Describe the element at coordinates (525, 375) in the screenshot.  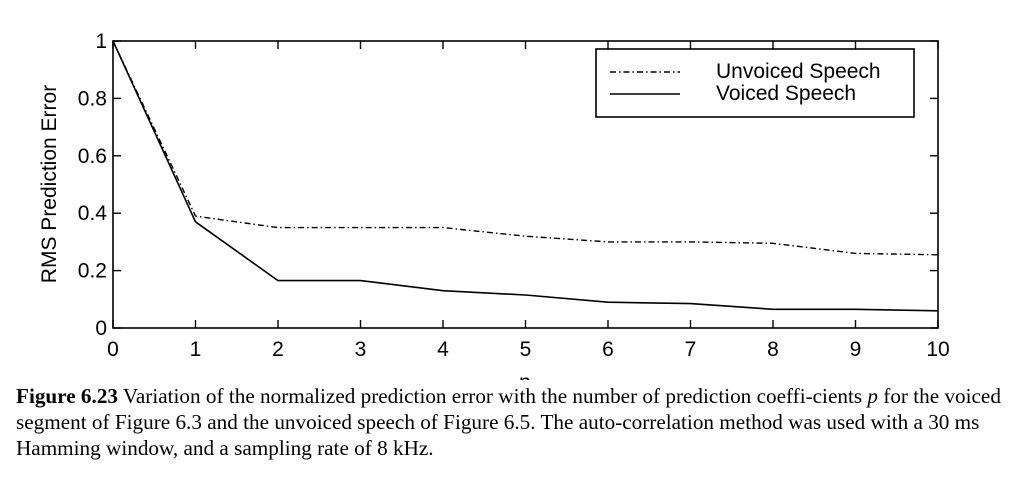
I see `x-axis-label: p` at that location.